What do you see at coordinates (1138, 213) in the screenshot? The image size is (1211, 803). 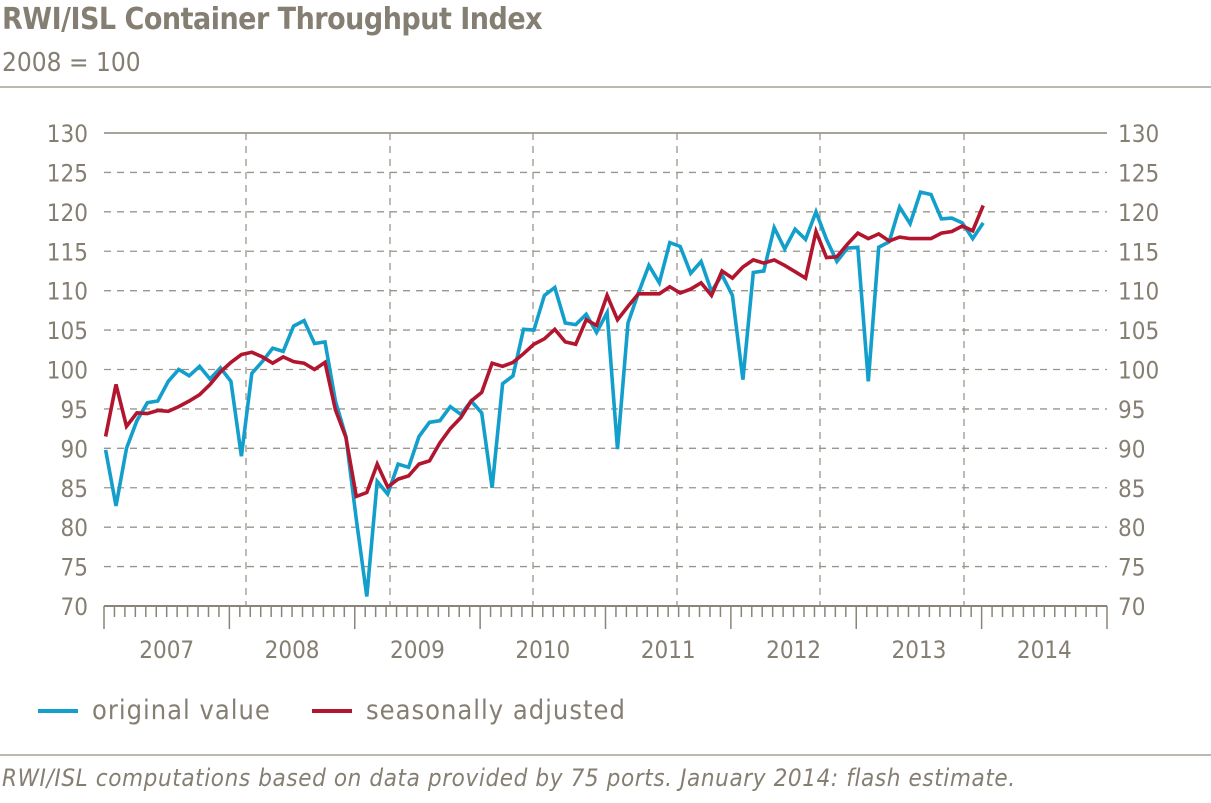 I see `y-tick-label-right: 120` at bounding box center [1138, 213].